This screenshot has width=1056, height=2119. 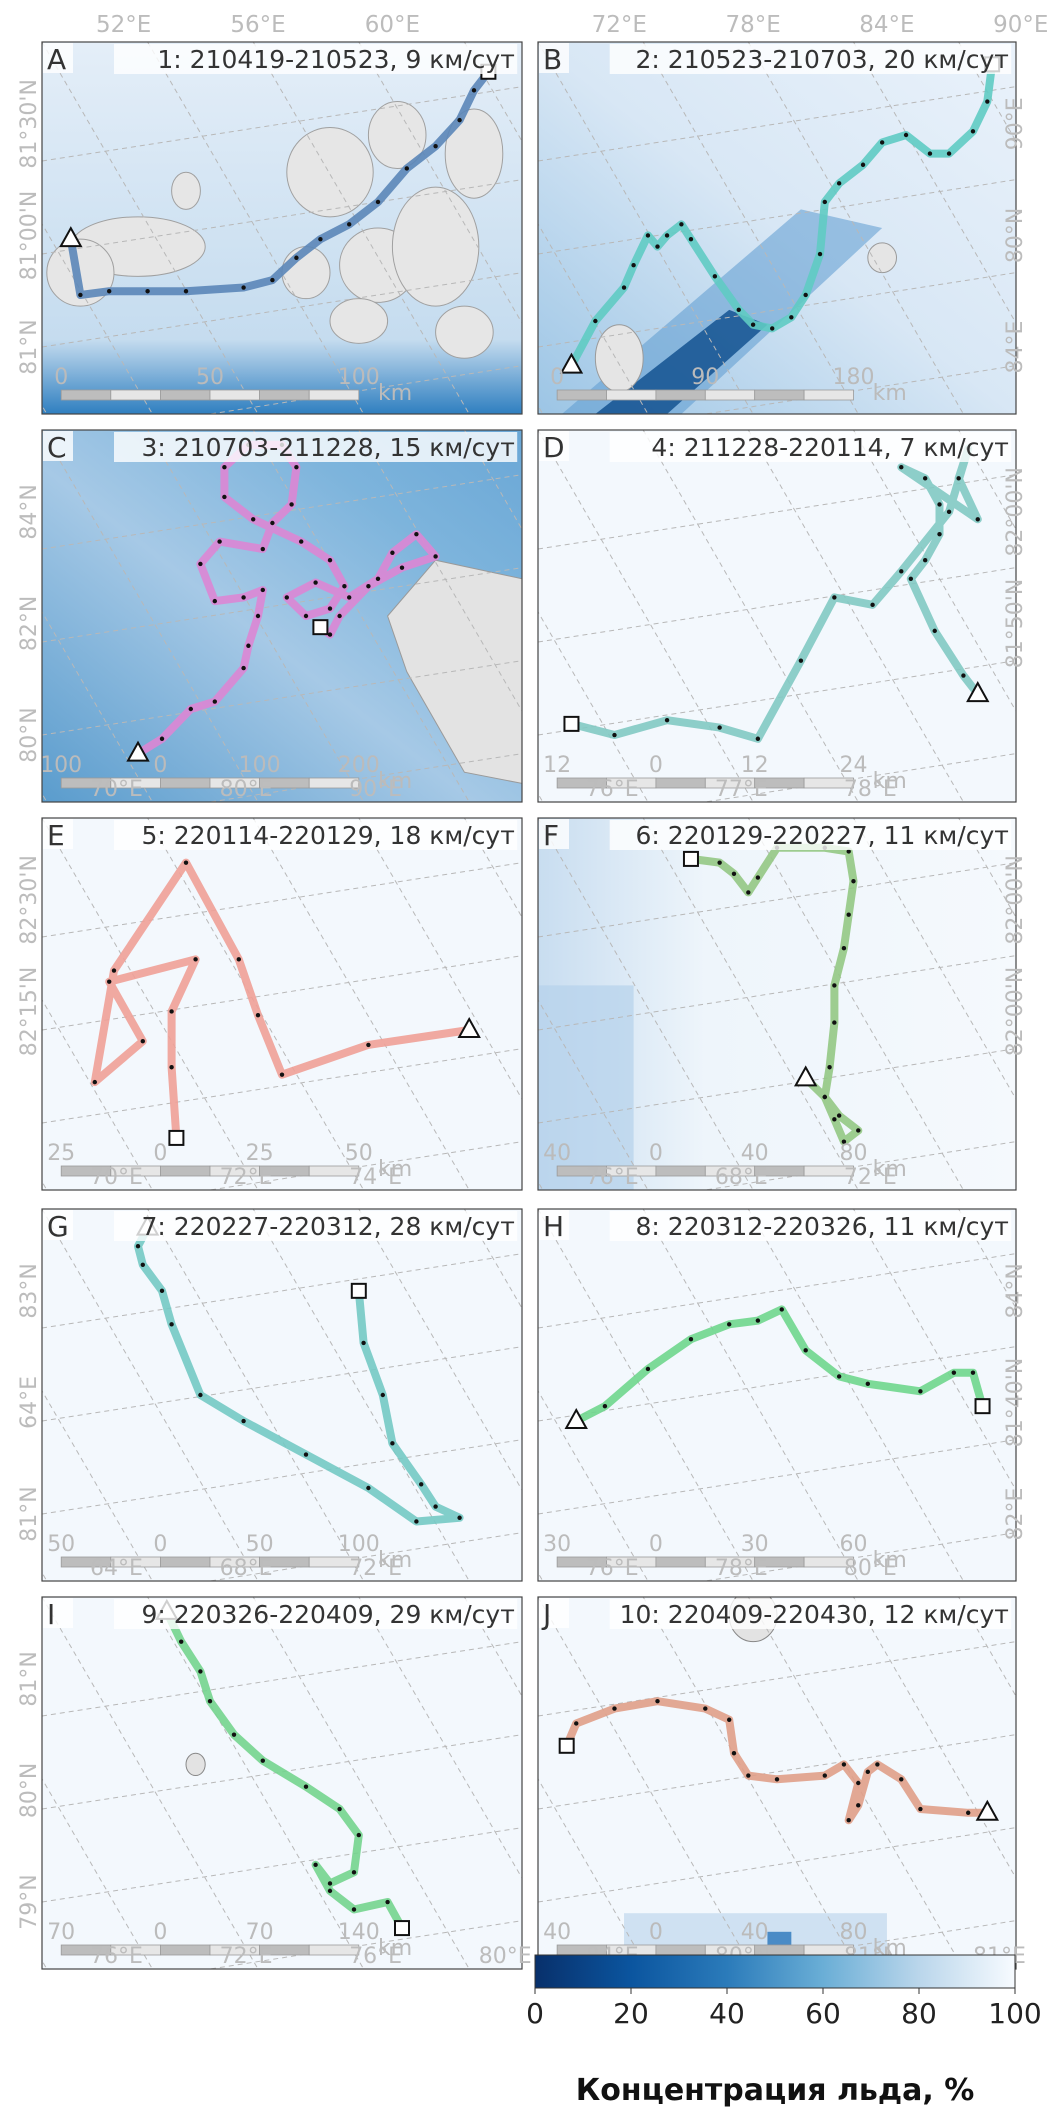 I want to click on panel-title: 5: 220114-220129, 18 км/сут, so click(x=327, y=835).